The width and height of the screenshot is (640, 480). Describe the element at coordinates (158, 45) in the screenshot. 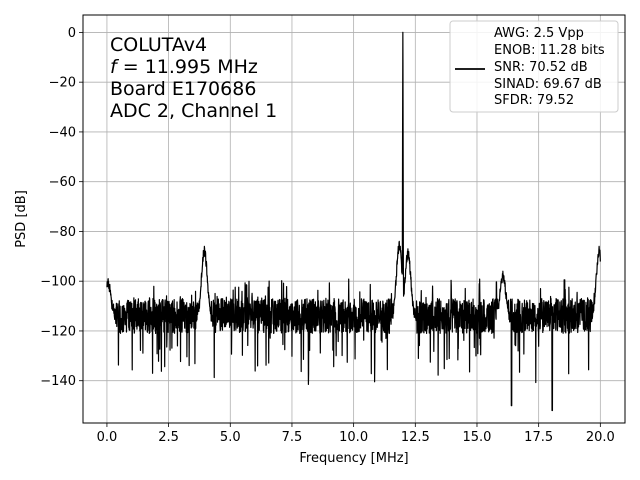

I see `annotation-line-device: COLUTAv4` at that location.